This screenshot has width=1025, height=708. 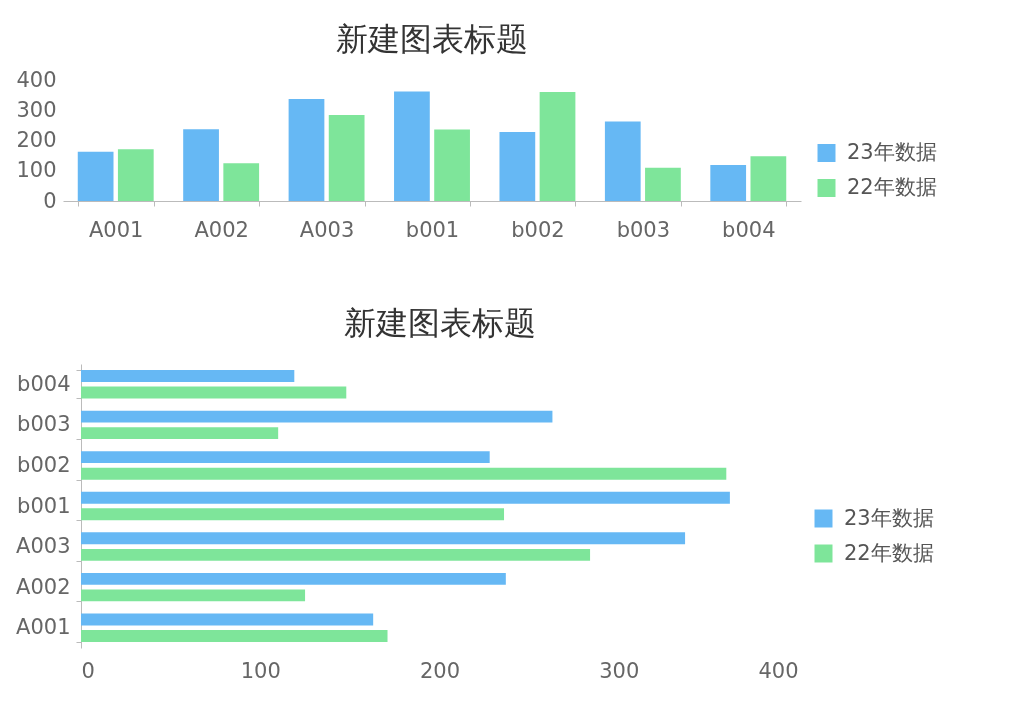 I want to click on y-tick-label: 400, so click(x=36, y=79).